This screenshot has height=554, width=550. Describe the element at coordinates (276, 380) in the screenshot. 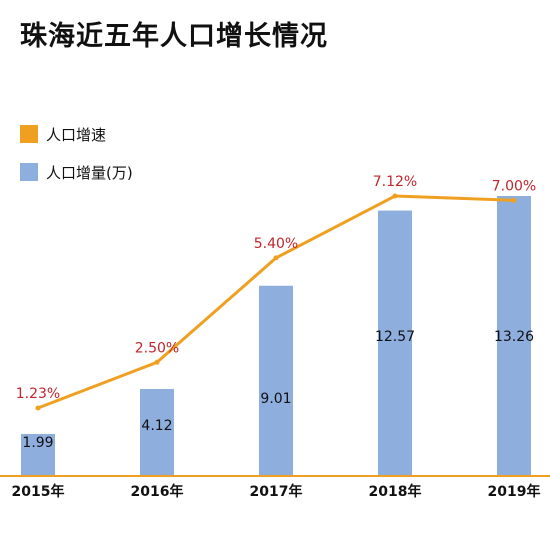

I see `bar-2017年` at that location.